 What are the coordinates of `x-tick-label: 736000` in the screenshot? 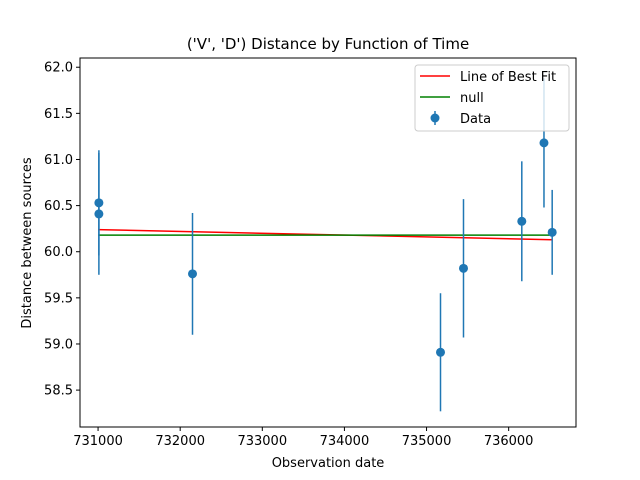 It's located at (509, 441).